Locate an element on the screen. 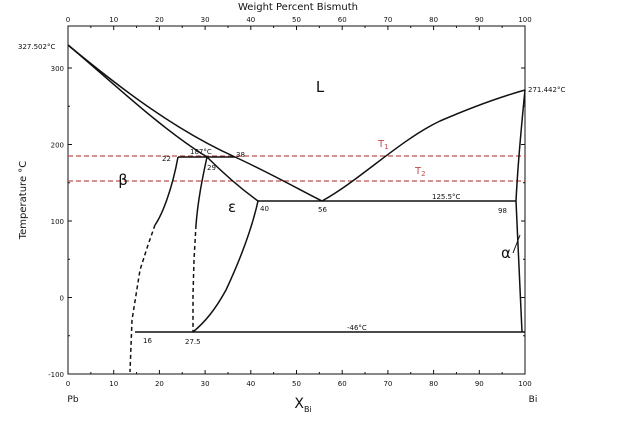 This screenshot has width=623, height=437. top-tick-label: 20 is located at coordinates (159, 20).